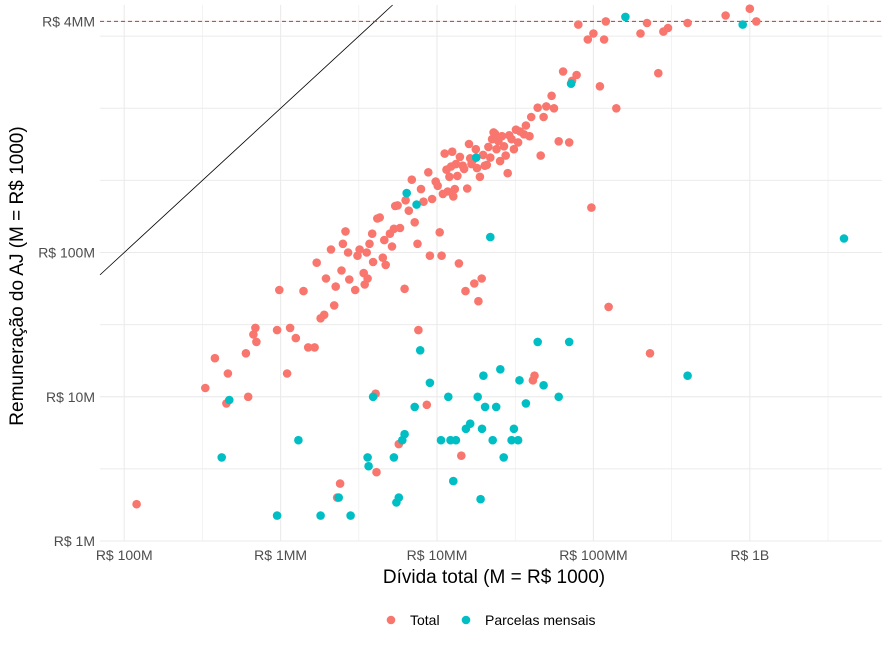 This screenshot has width=892, height=645. Describe the element at coordinates (124, 555) in the screenshot. I see `x-tick-label: R$ 100M` at that location.